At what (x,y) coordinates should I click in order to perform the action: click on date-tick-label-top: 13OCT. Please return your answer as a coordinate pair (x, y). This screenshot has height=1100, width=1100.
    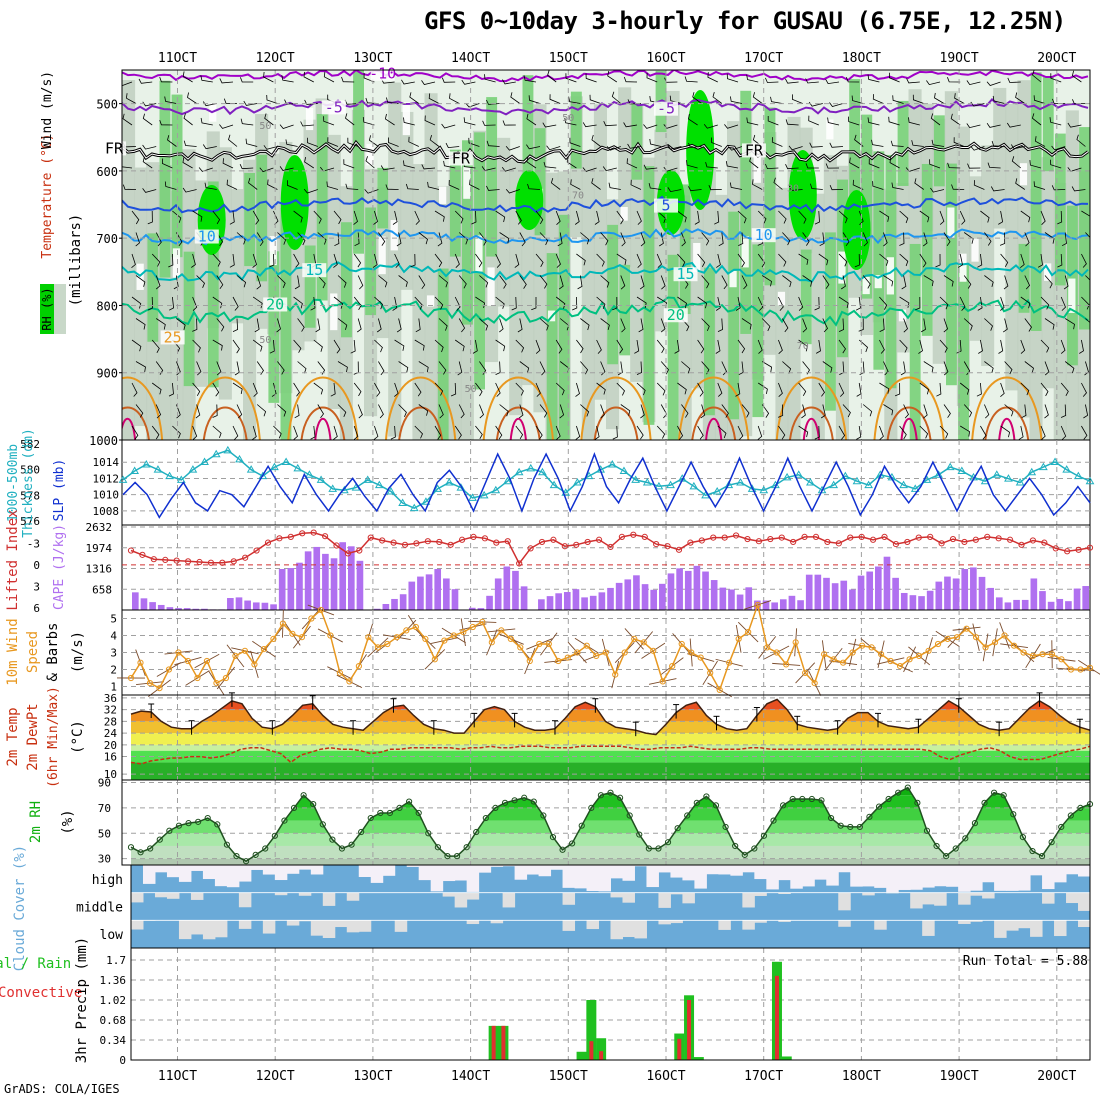
    Looking at the image, I should click on (372, 58).